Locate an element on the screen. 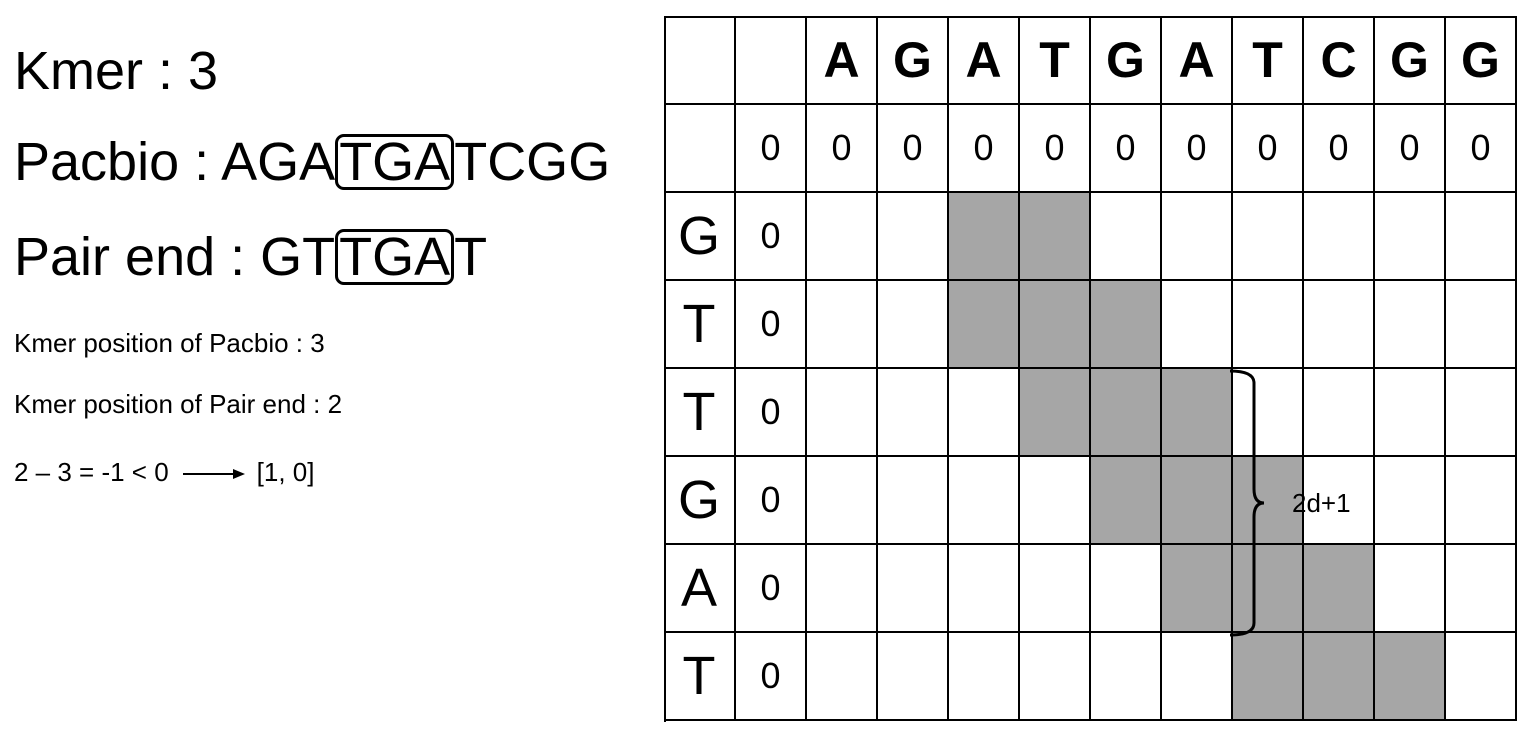 The width and height of the screenshot is (1533, 734). calculation-expression: 2 – 3 = -1 < 0 is located at coordinates (91, 472).